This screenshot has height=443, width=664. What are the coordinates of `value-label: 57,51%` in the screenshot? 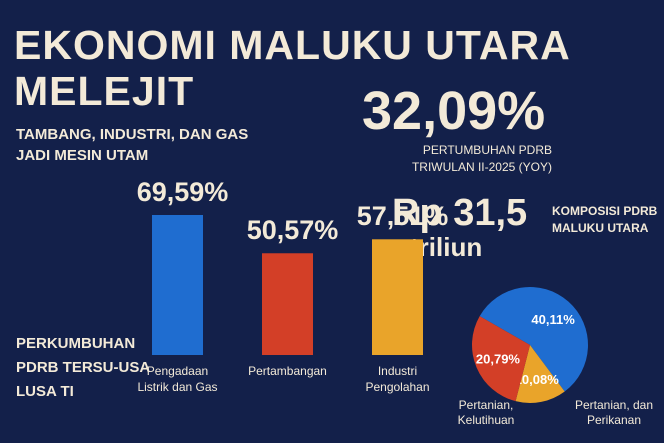 It's located at (402, 216).